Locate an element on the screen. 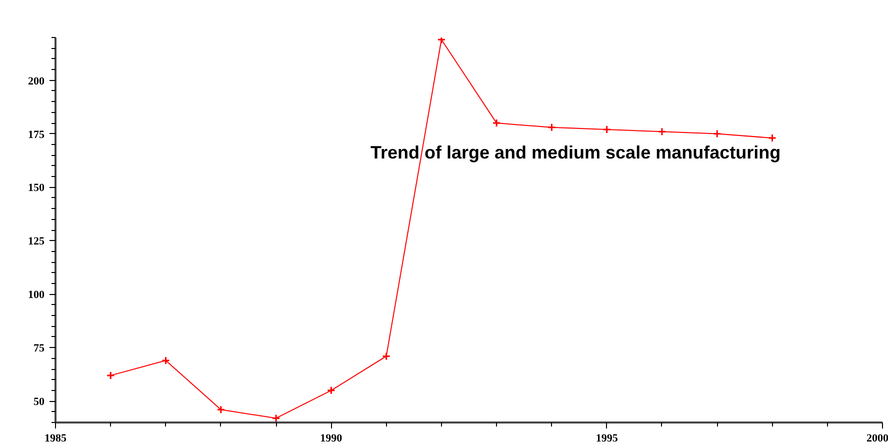  y-tick-label: 50 is located at coordinates (39, 402).